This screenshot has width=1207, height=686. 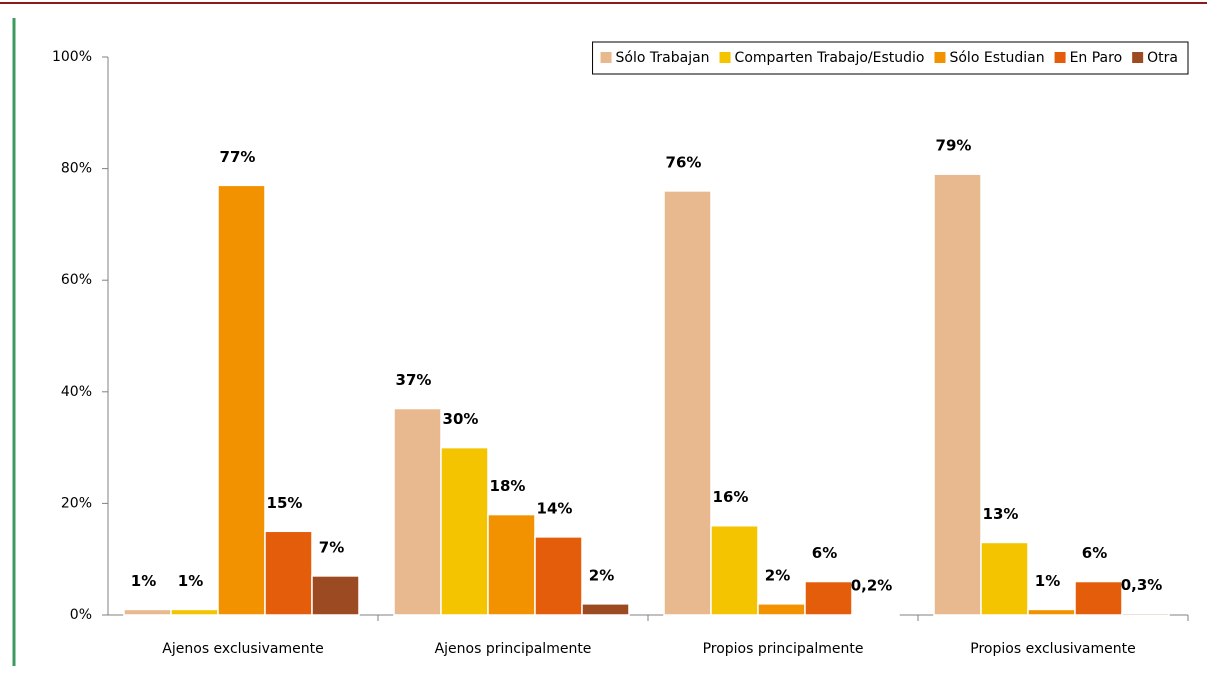 I want to click on value-label: 76%, so click(x=684, y=162).